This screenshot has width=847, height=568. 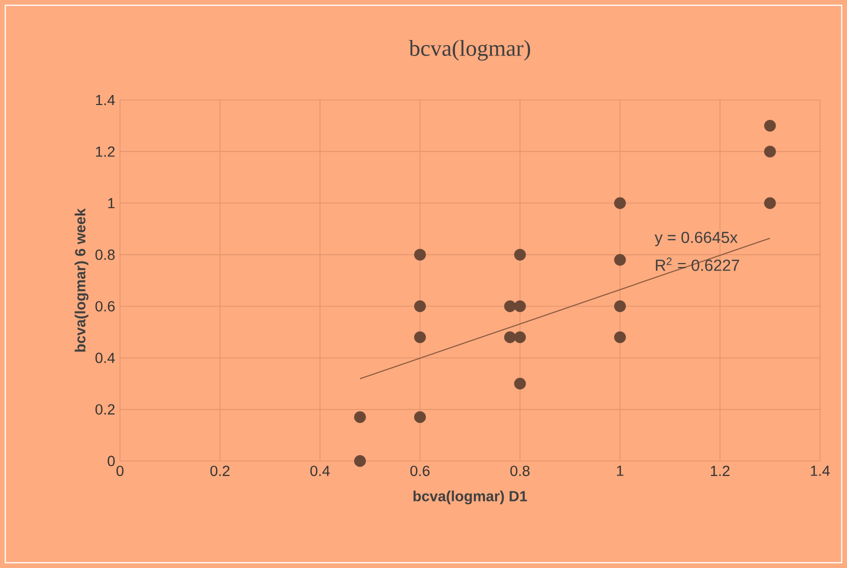 What do you see at coordinates (698, 264) in the screenshot?
I see `annotation: R$^{2}$ = 0.6227` at bounding box center [698, 264].